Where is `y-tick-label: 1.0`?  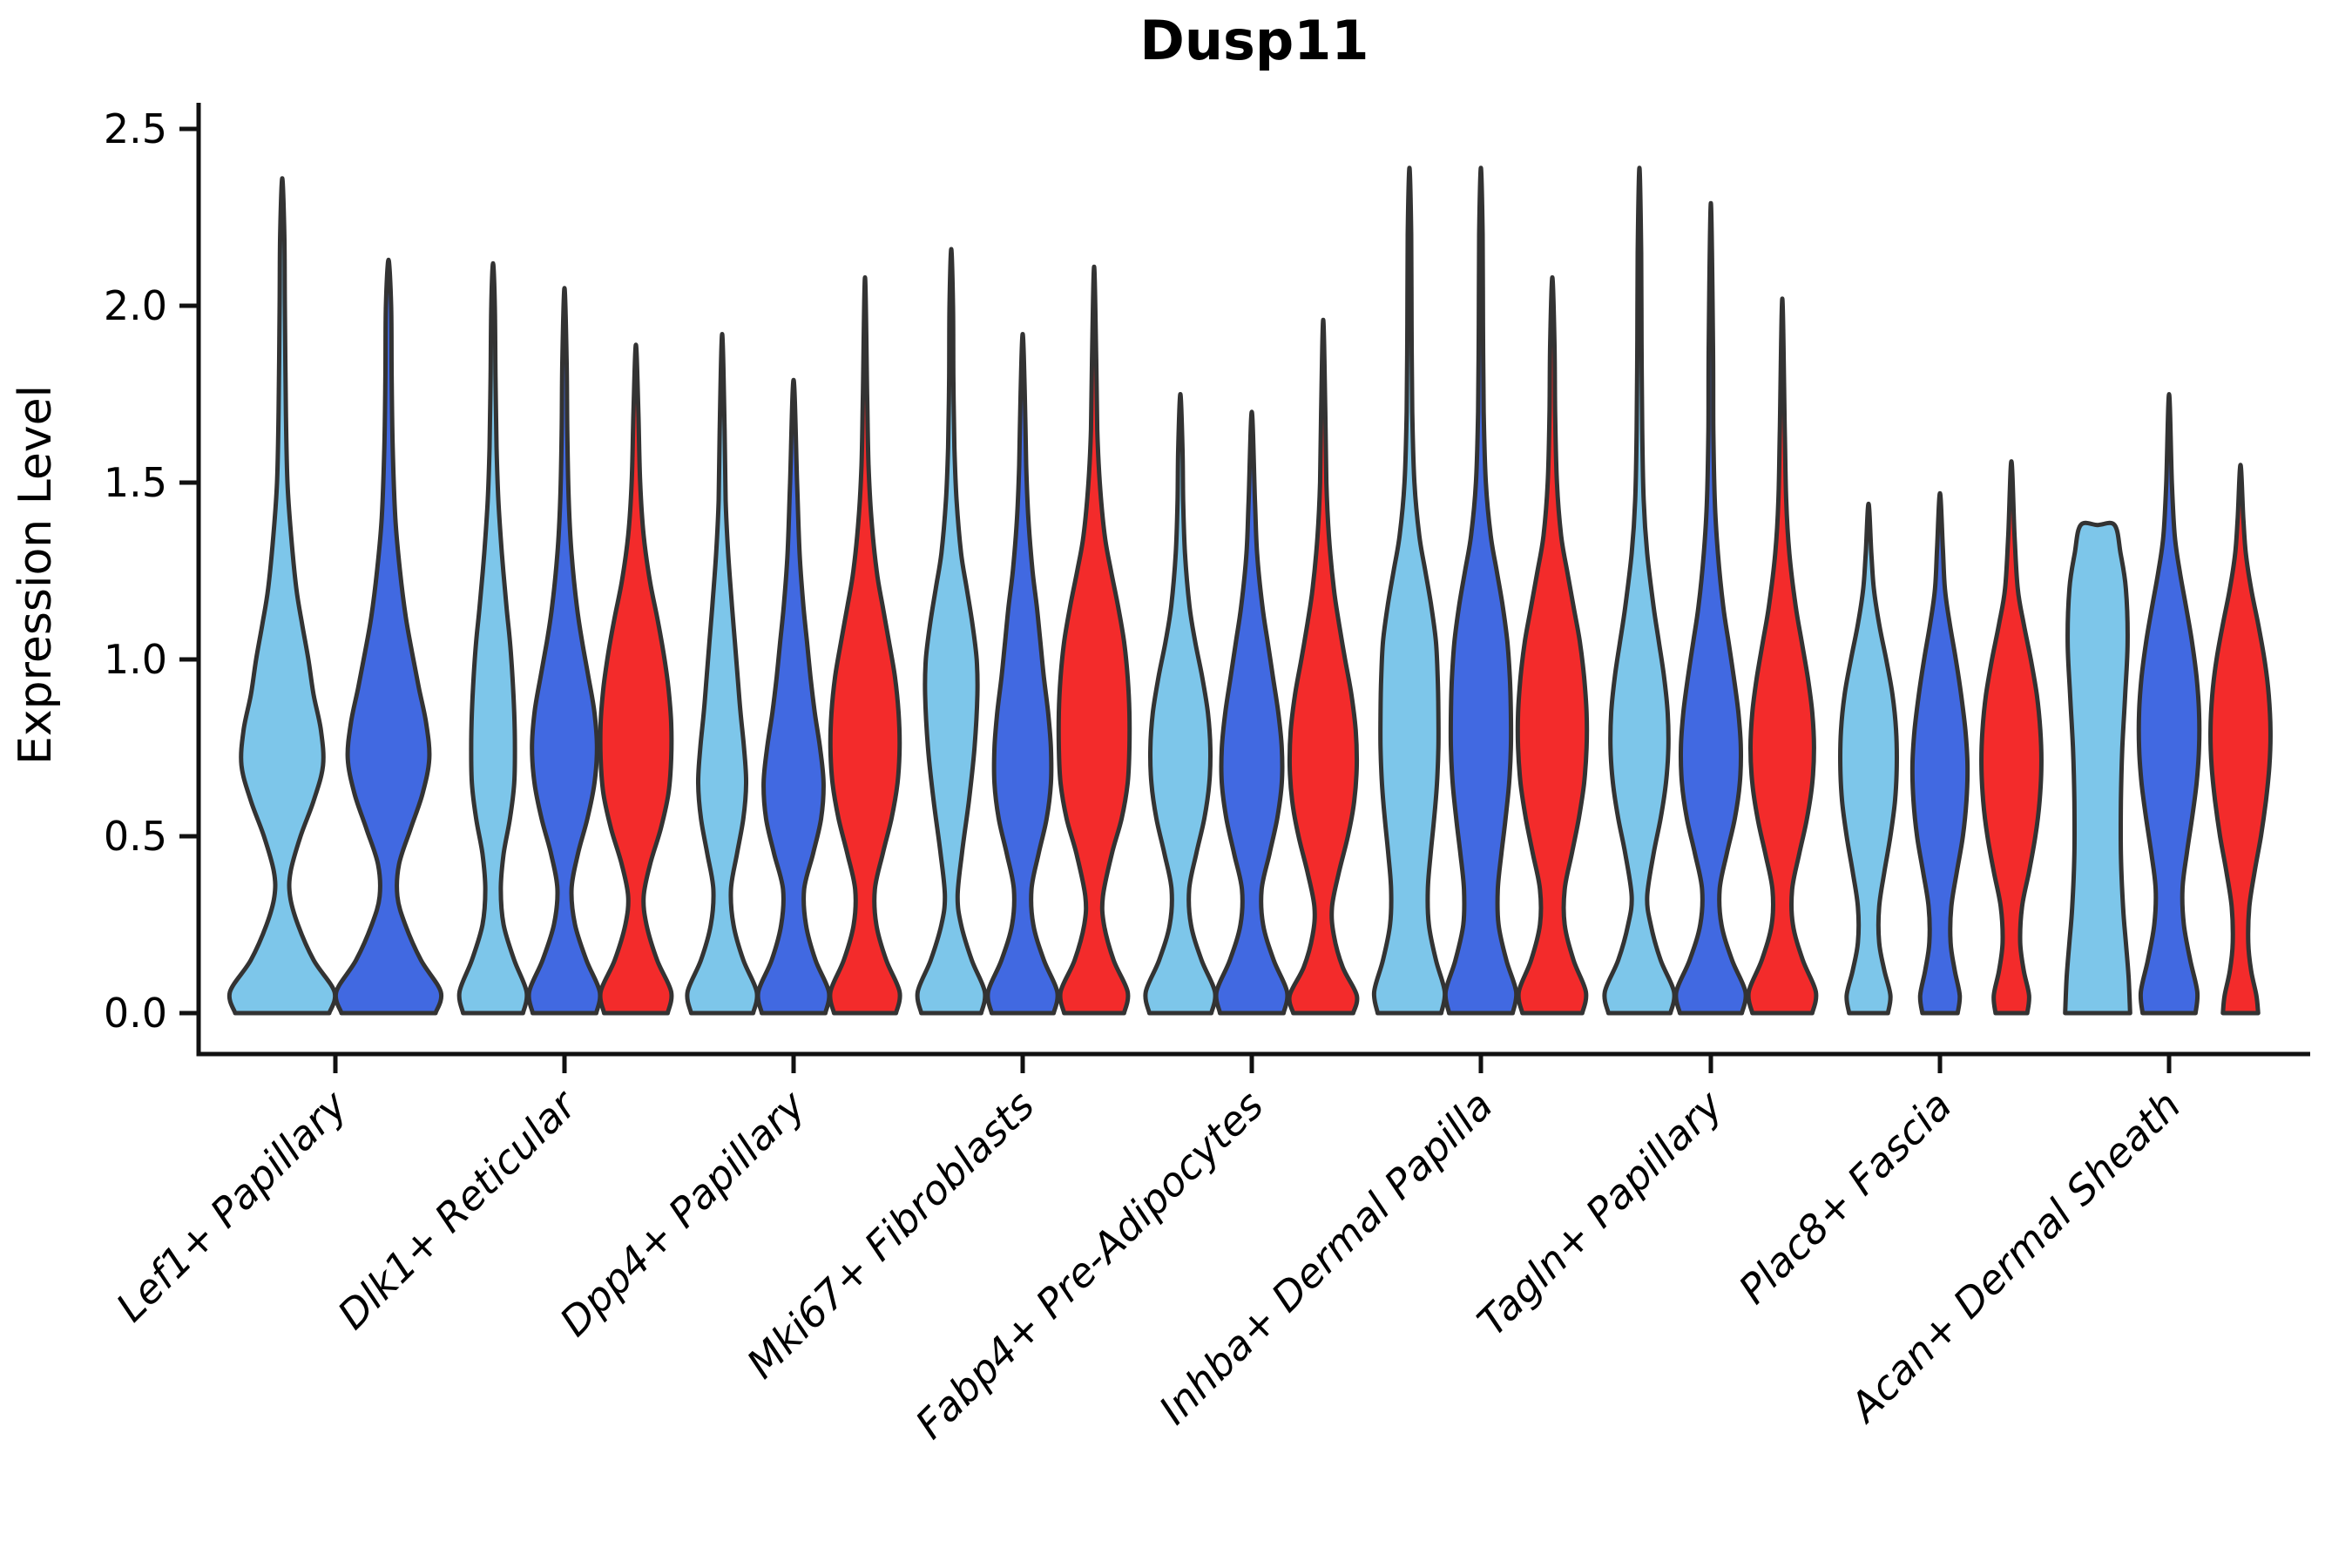 y-tick-label: 1.0 is located at coordinates (135, 659).